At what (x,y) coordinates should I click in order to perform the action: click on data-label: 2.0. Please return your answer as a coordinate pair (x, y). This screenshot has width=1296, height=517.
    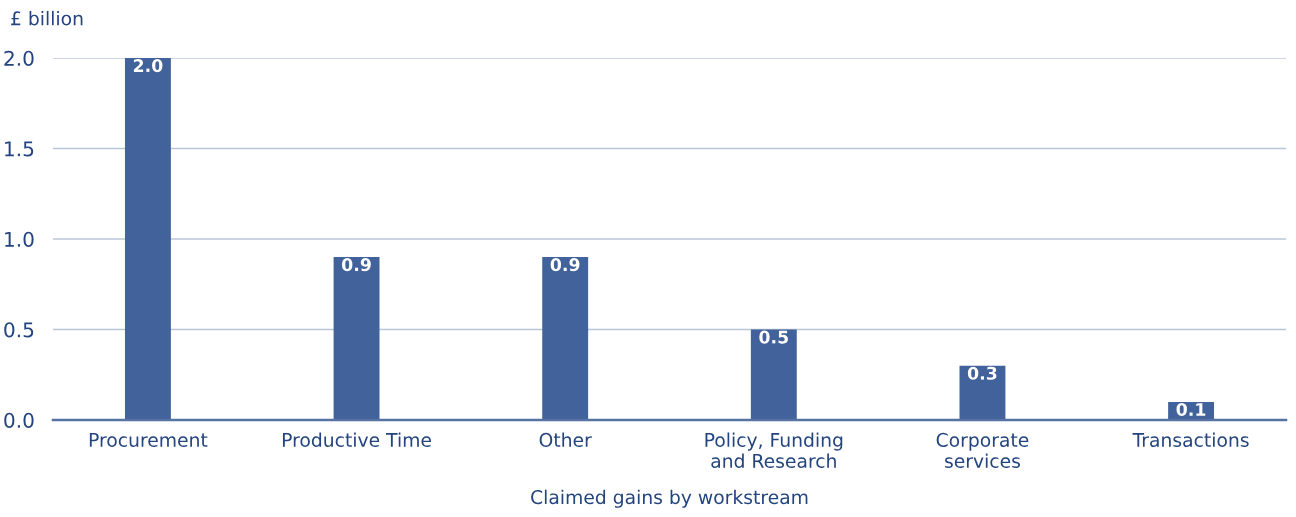
    Looking at the image, I should click on (148, 66).